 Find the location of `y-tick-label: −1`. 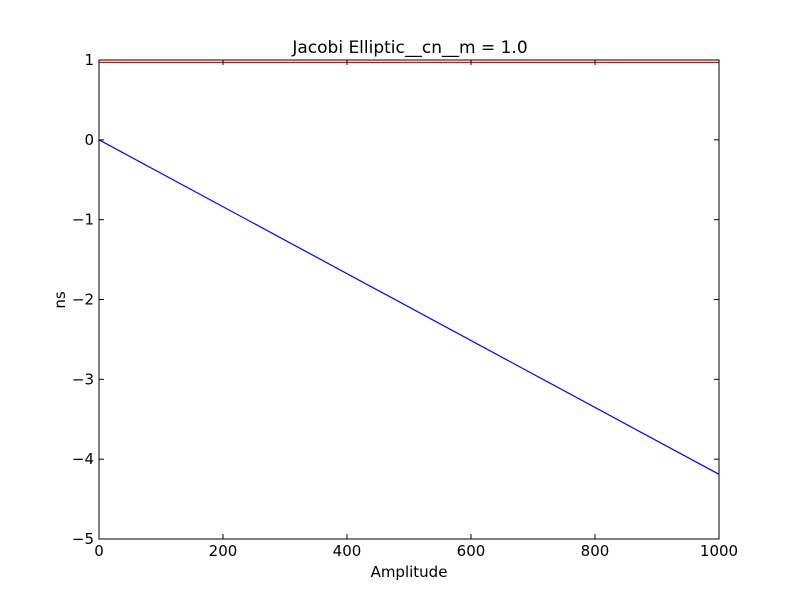

y-tick-label: −1 is located at coordinates (83, 220).